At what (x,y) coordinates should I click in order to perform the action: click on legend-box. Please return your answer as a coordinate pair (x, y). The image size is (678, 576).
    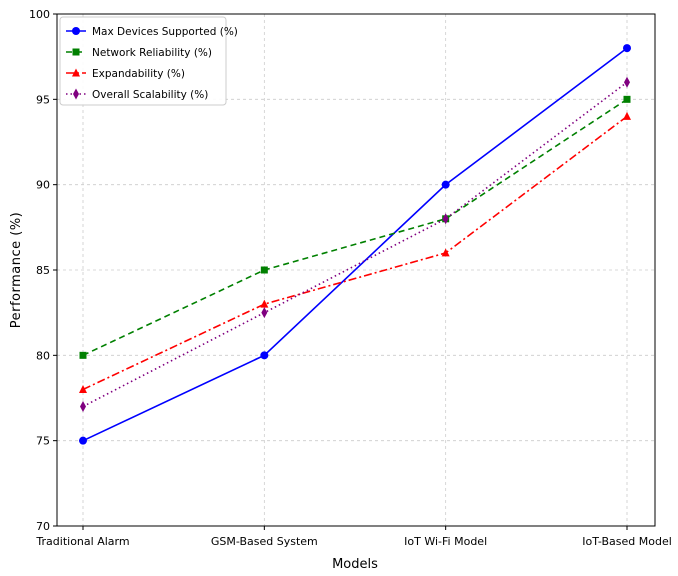
    Looking at the image, I should click on (143, 61).